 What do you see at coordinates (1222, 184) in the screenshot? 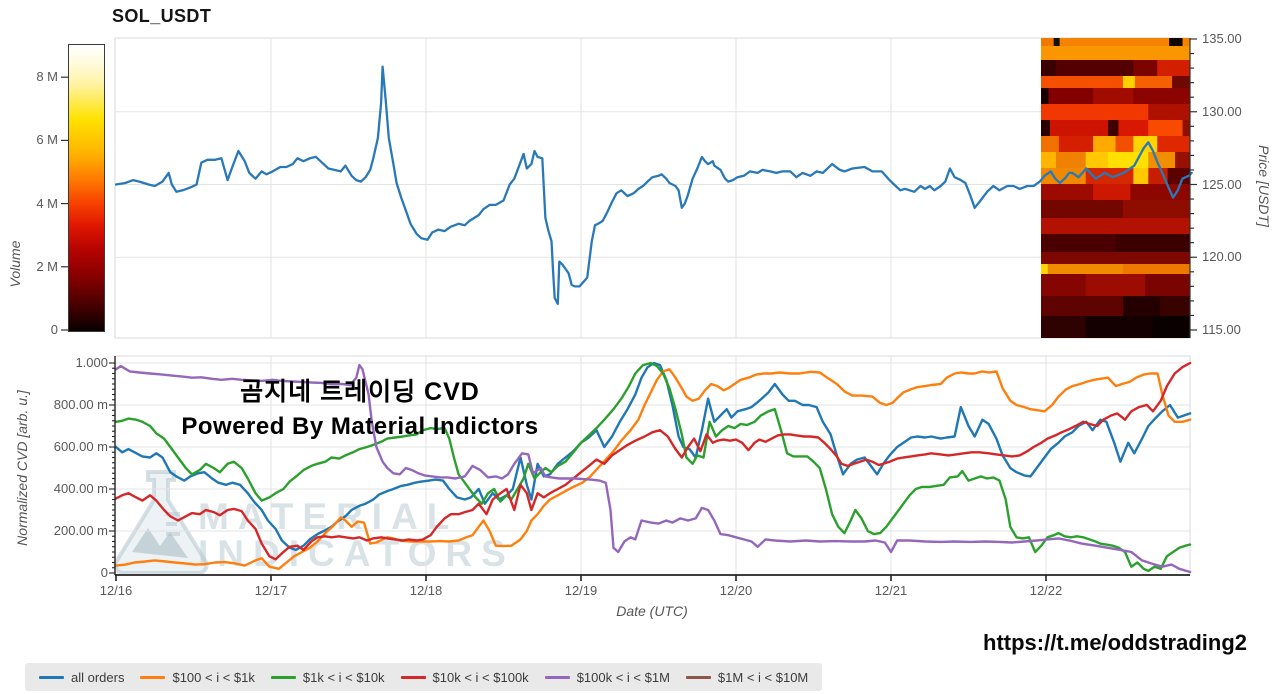
I see `price-tick-label: 125.00` at bounding box center [1222, 184].